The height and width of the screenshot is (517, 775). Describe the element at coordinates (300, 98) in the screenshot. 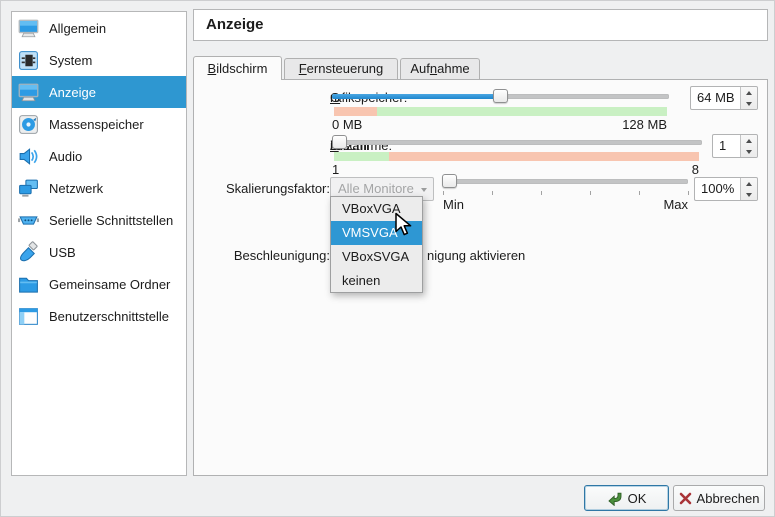

I see `vram-label: Grafikspeicher:` at that location.